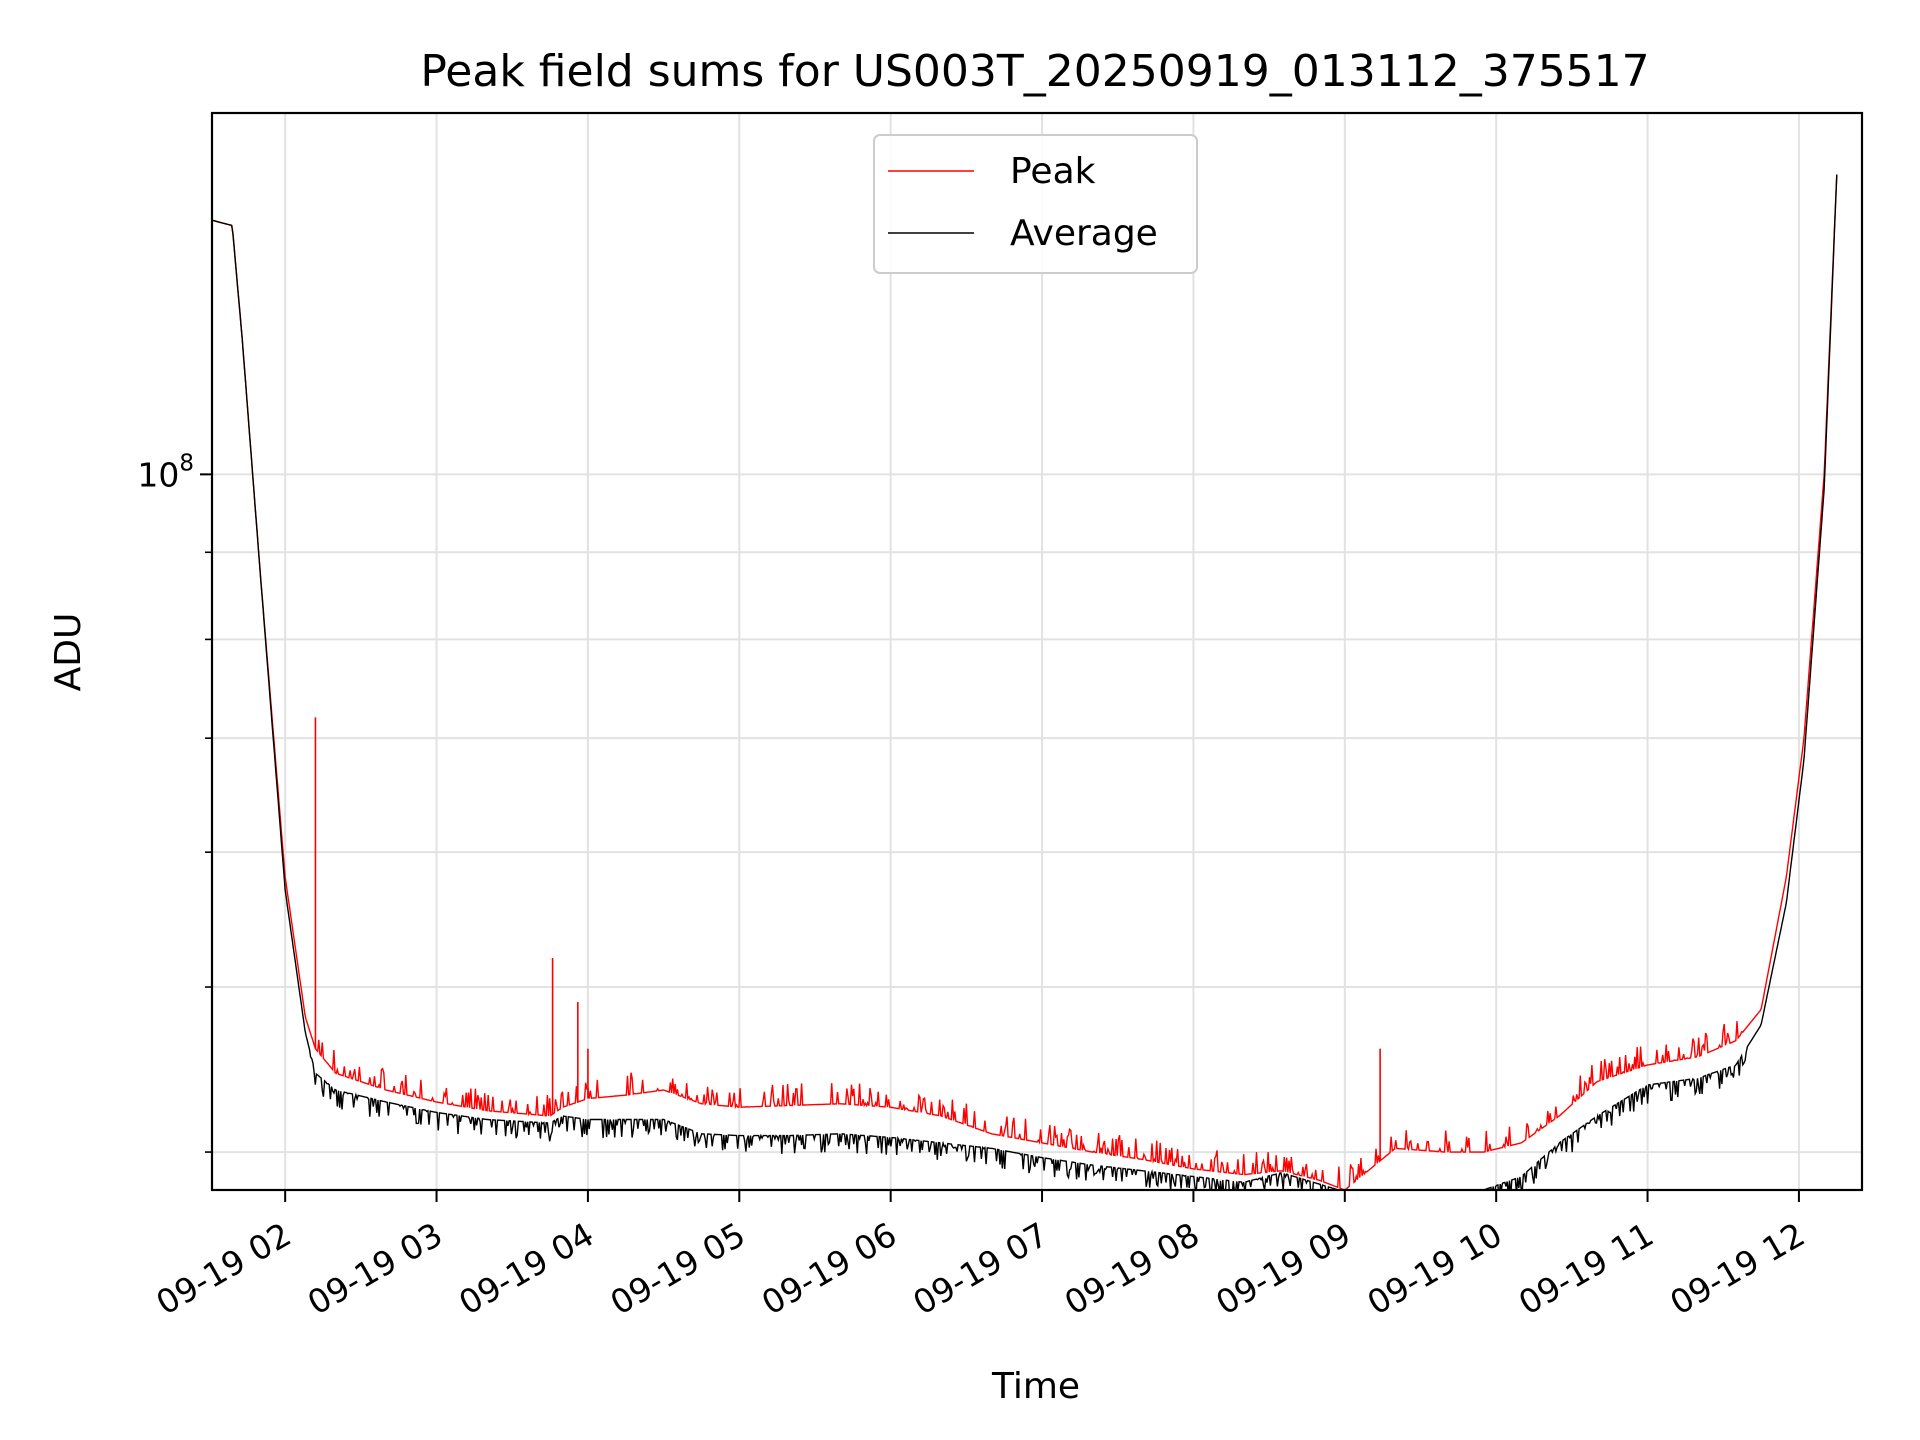  Describe the element at coordinates (1035, 1386) in the screenshot. I see `x-axis-label: Time` at that location.